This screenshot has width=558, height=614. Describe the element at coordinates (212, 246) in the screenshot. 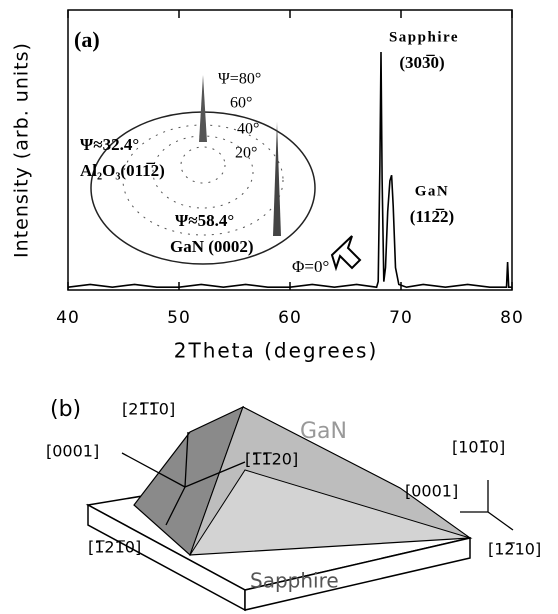

I see `annotation: GaN (0002)` at that location.